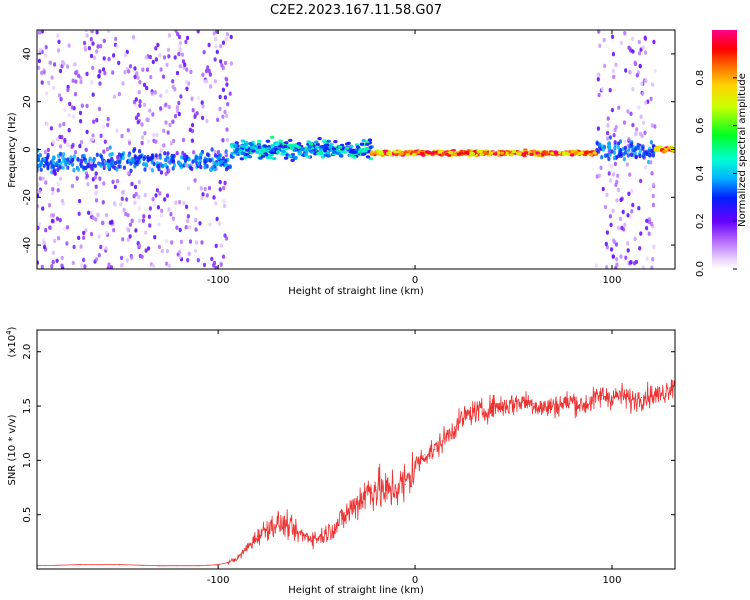 This screenshot has width=750, height=600. Describe the element at coordinates (12, 150) in the screenshot. I see `spectrogram-y-axis-label: Frequency (Hz)` at that location.